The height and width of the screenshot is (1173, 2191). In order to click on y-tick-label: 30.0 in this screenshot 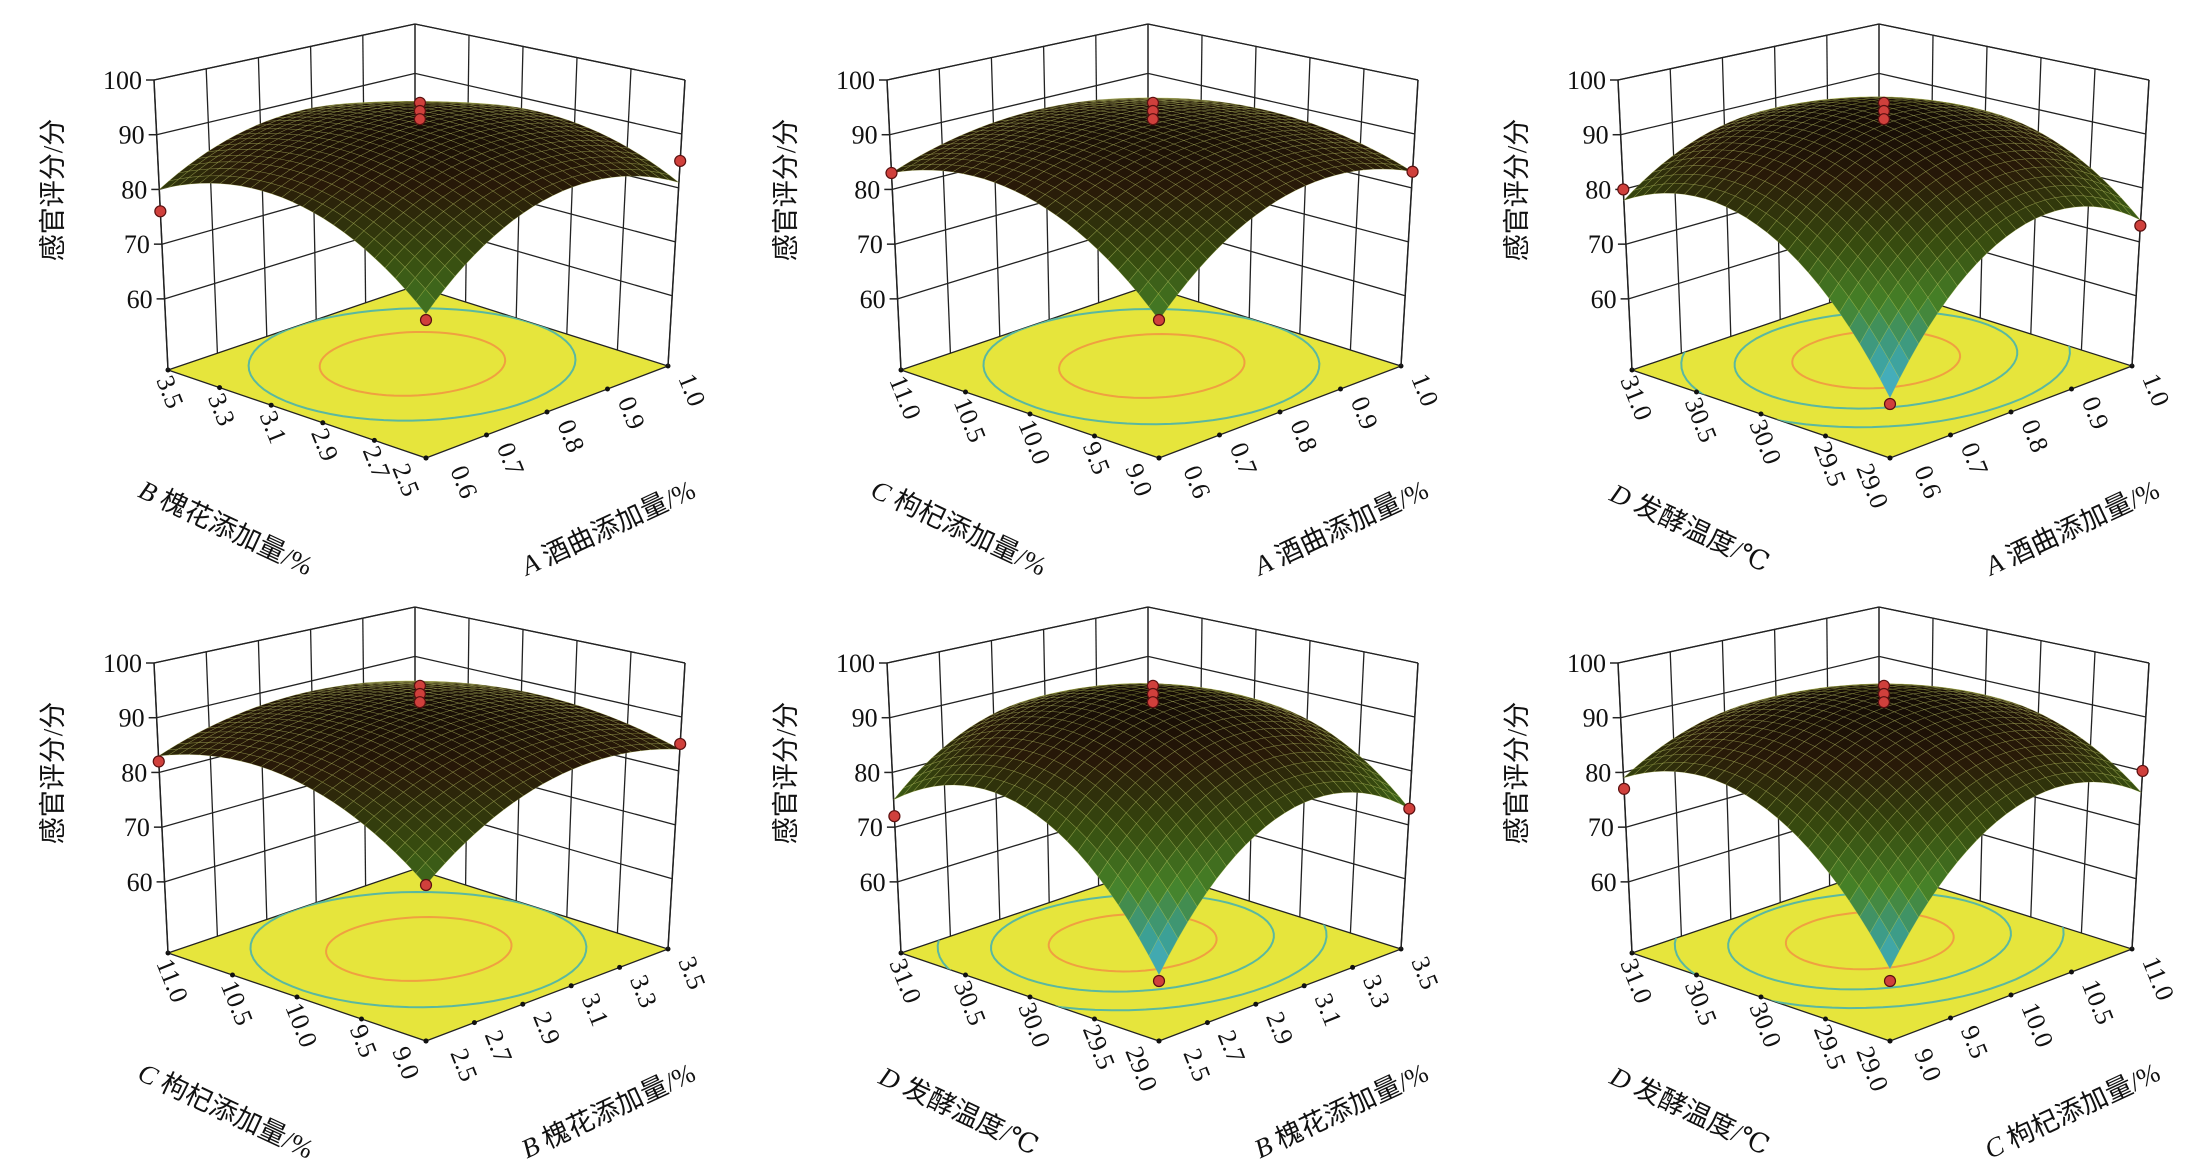, I will do `click(1034, 1024)`.